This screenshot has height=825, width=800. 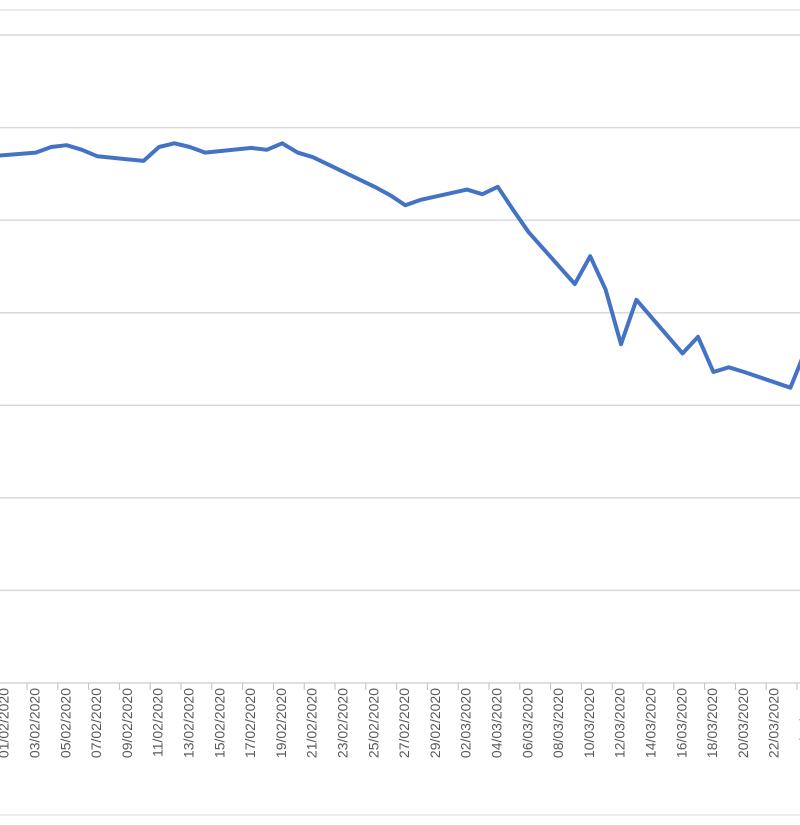 What do you see at coordinates (312, 723) in the screenshot?
I see `x-tick-label: 21/02/2020` at bounding box center [312, 723].